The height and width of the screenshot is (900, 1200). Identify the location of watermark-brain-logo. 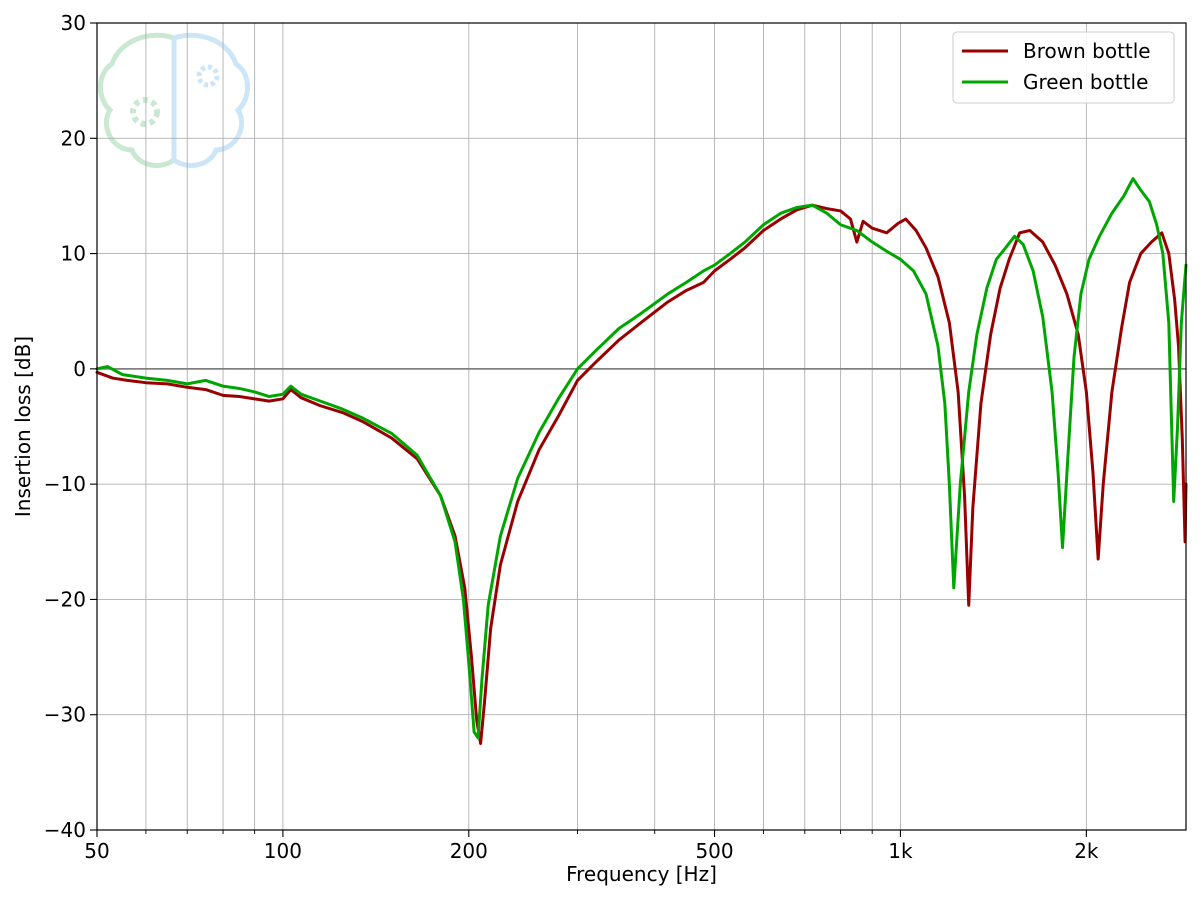
(174, 100).